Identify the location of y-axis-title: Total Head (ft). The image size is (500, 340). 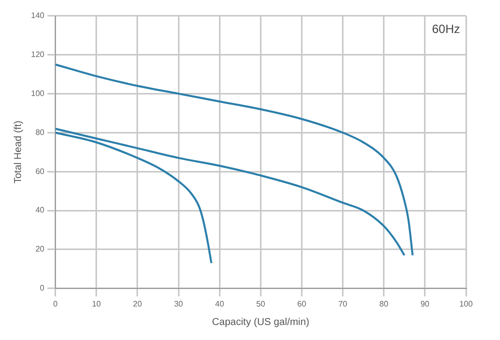
(18, 152).